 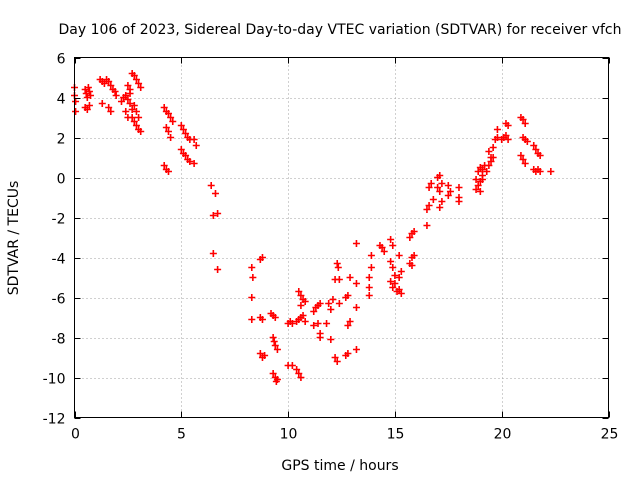 What do you see at coordinates (503, 435) in the screenshot?
I see `x-tick-label: 20` at bounding box center [503, 435].